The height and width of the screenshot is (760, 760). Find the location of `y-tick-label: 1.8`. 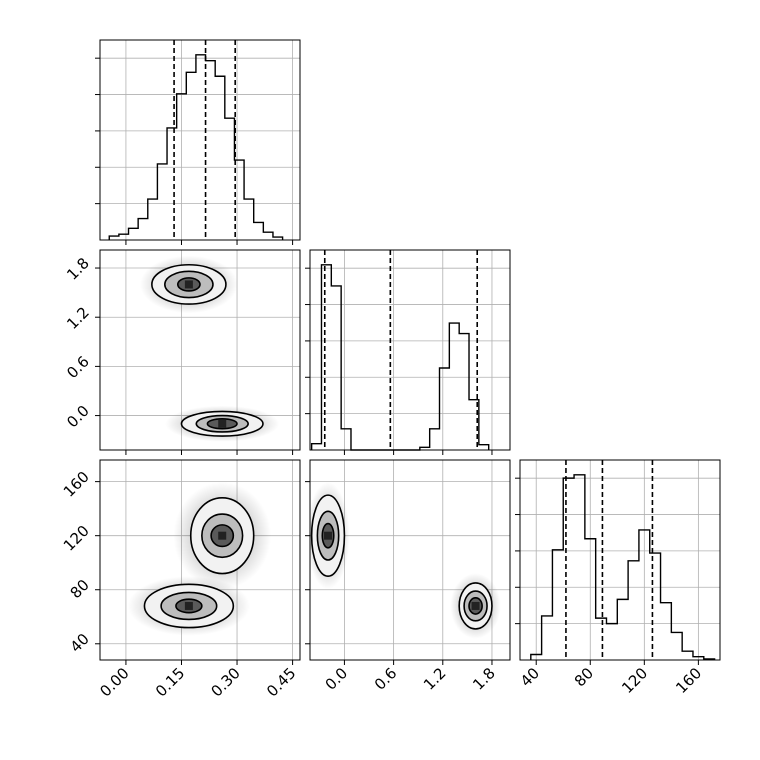

y-tick-label: 1.8 is located at coordinates (78, 269).